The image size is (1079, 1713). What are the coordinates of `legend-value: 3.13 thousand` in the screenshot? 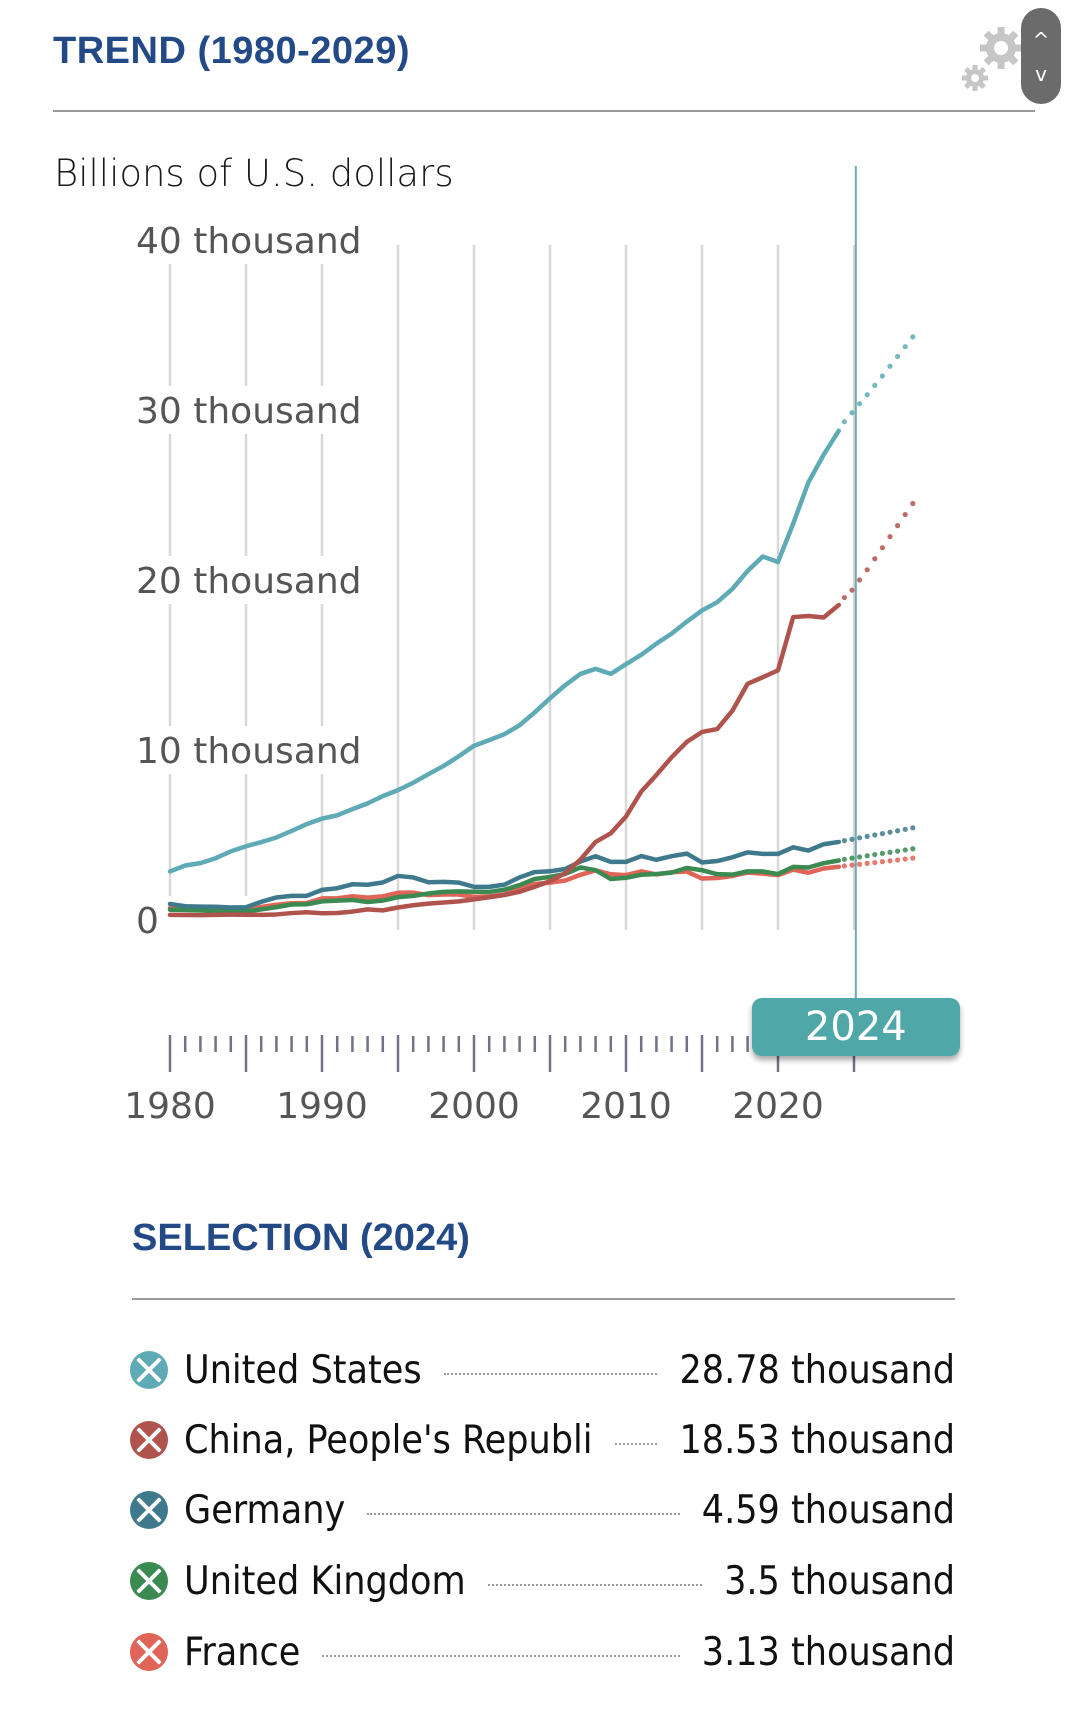 It's located at (828, 1652).